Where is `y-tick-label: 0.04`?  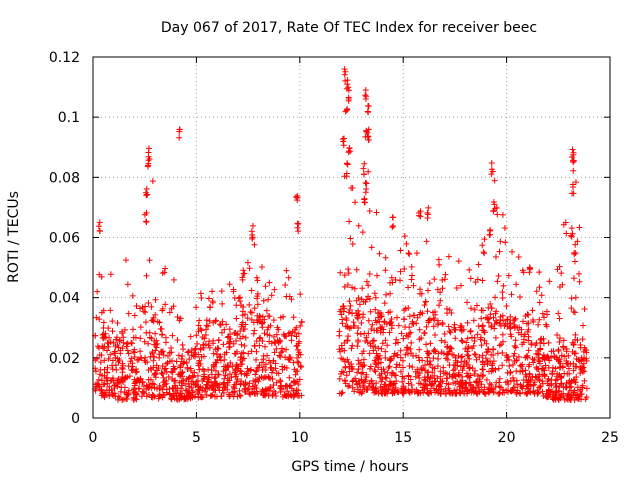
y-tick-label: 0.04 is located at coordinates (64, 299).